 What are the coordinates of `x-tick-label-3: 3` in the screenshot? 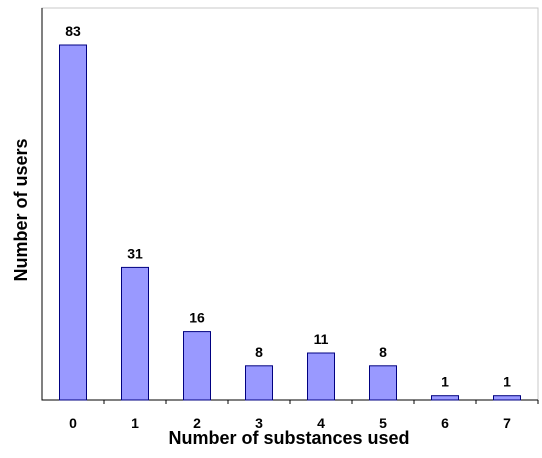 It's located at (259, 423).